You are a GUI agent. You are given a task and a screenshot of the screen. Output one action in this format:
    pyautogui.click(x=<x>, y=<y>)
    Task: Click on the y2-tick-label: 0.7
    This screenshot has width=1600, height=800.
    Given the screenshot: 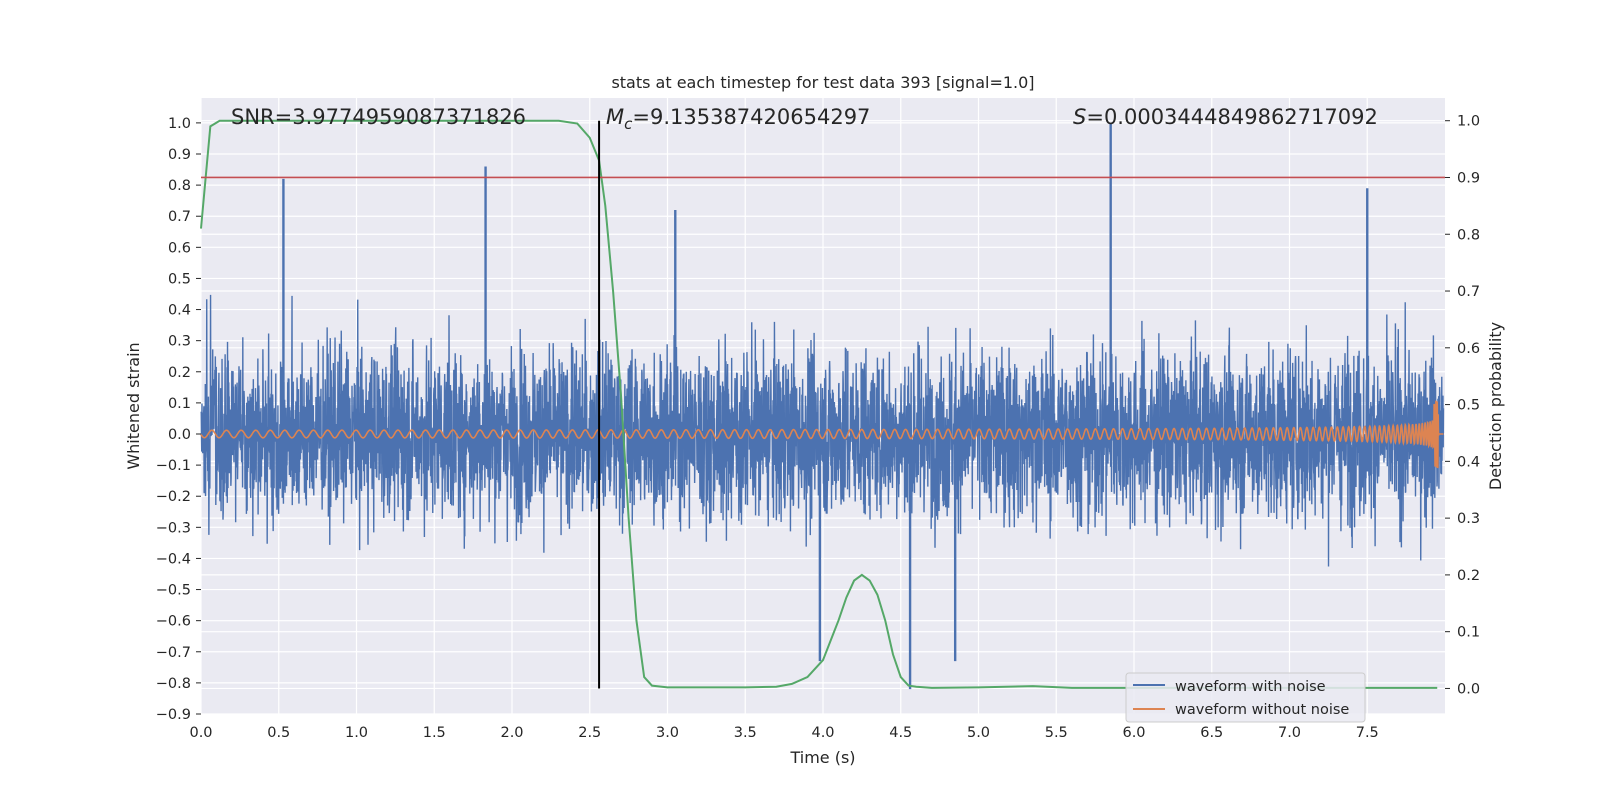 What is the action you would take?
    pyautogui.click(x=1468, y=292)
    